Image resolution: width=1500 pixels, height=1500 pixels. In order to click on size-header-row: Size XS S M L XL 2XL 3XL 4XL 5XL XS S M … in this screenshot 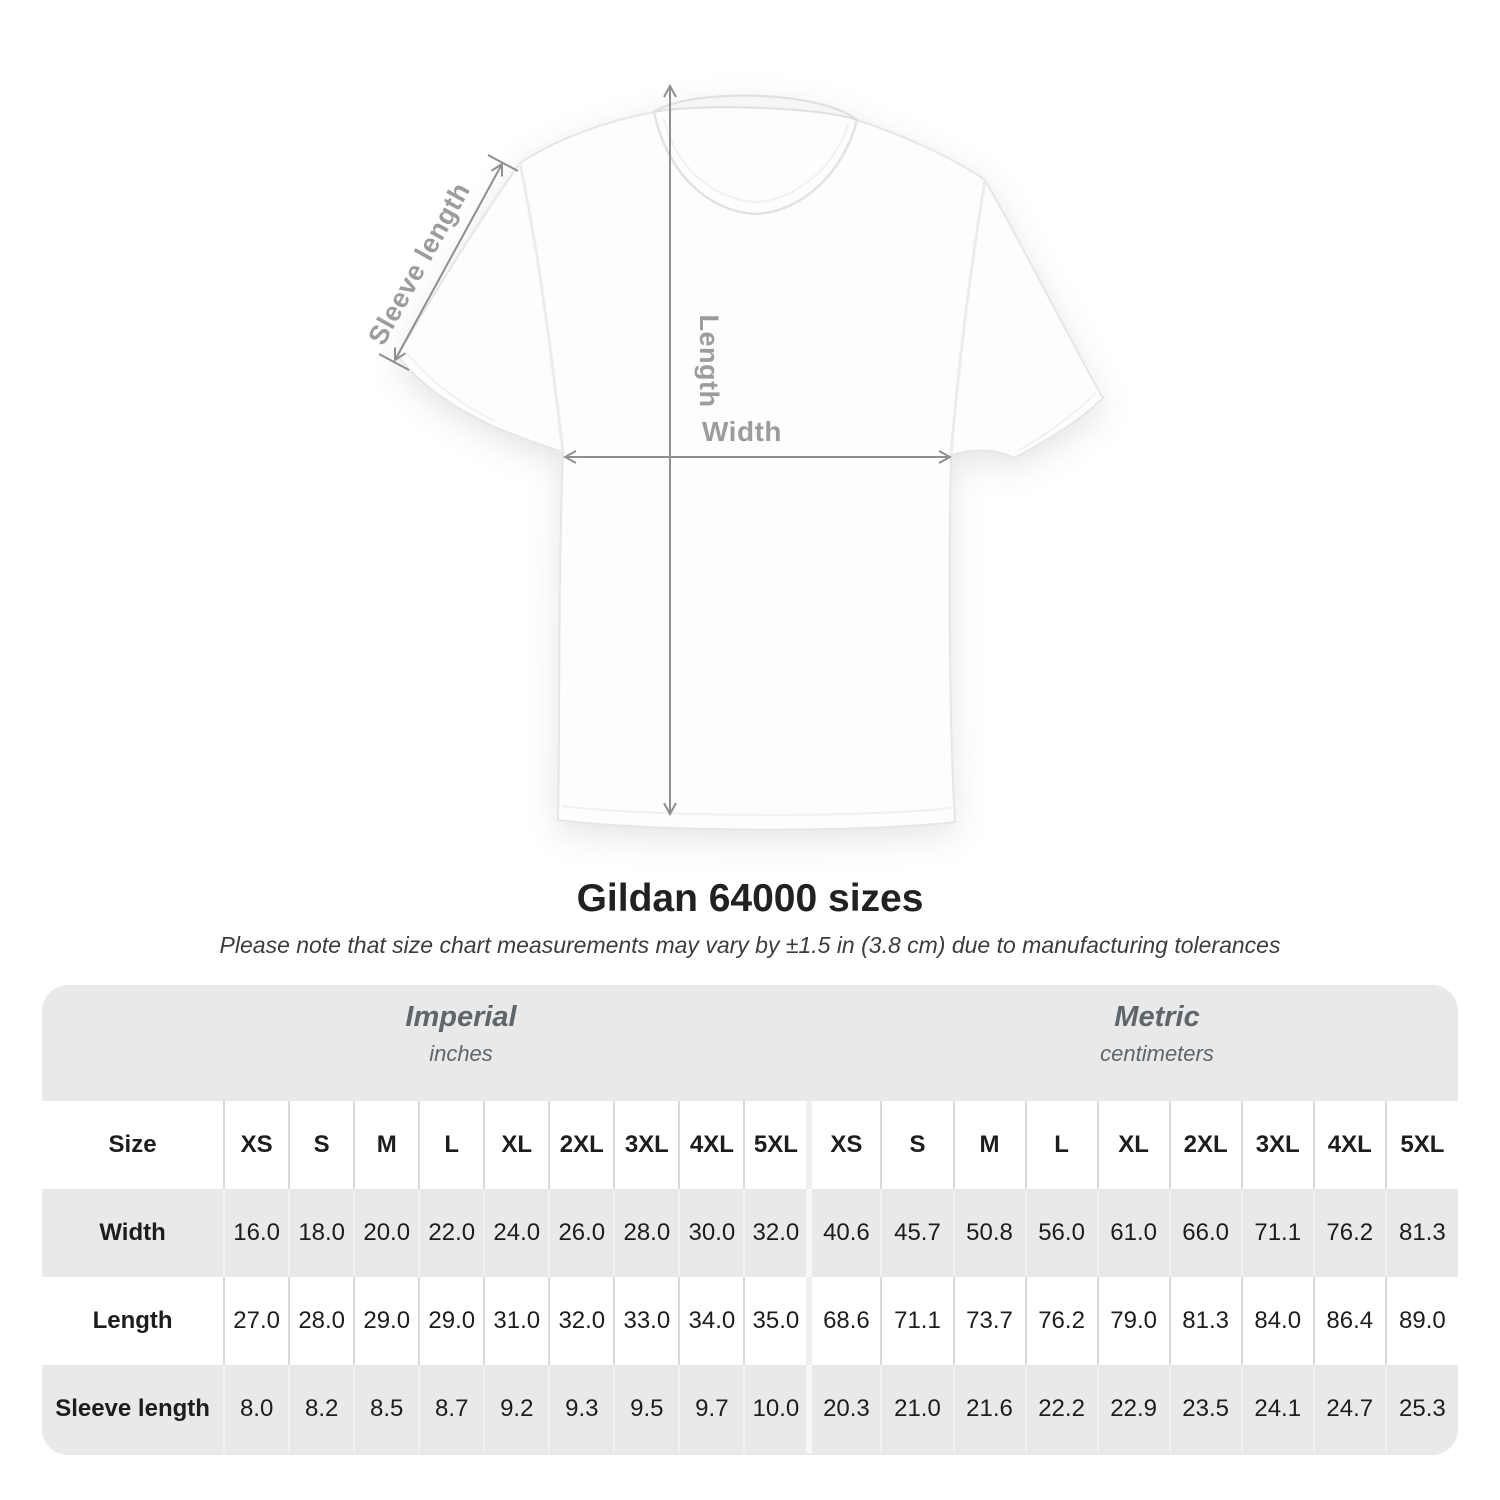, I will do `click(750, 1145)`.